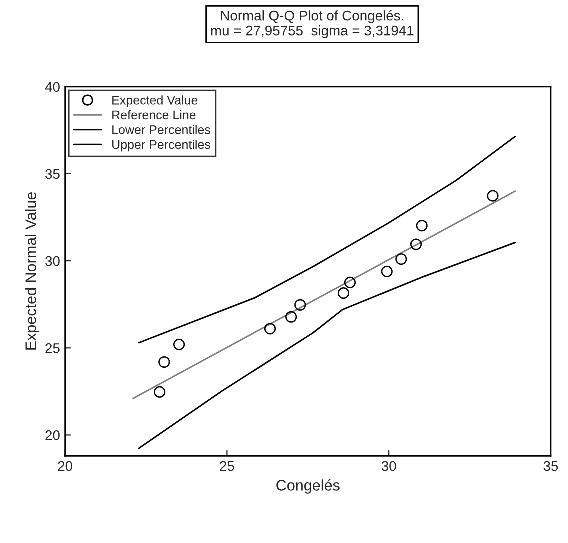 This screenshot has width=568, height=543. What do you see at coordinates (53, 435) in the screenshot?
I see `y-tick-label: 20` at bounding box center [53, 435].